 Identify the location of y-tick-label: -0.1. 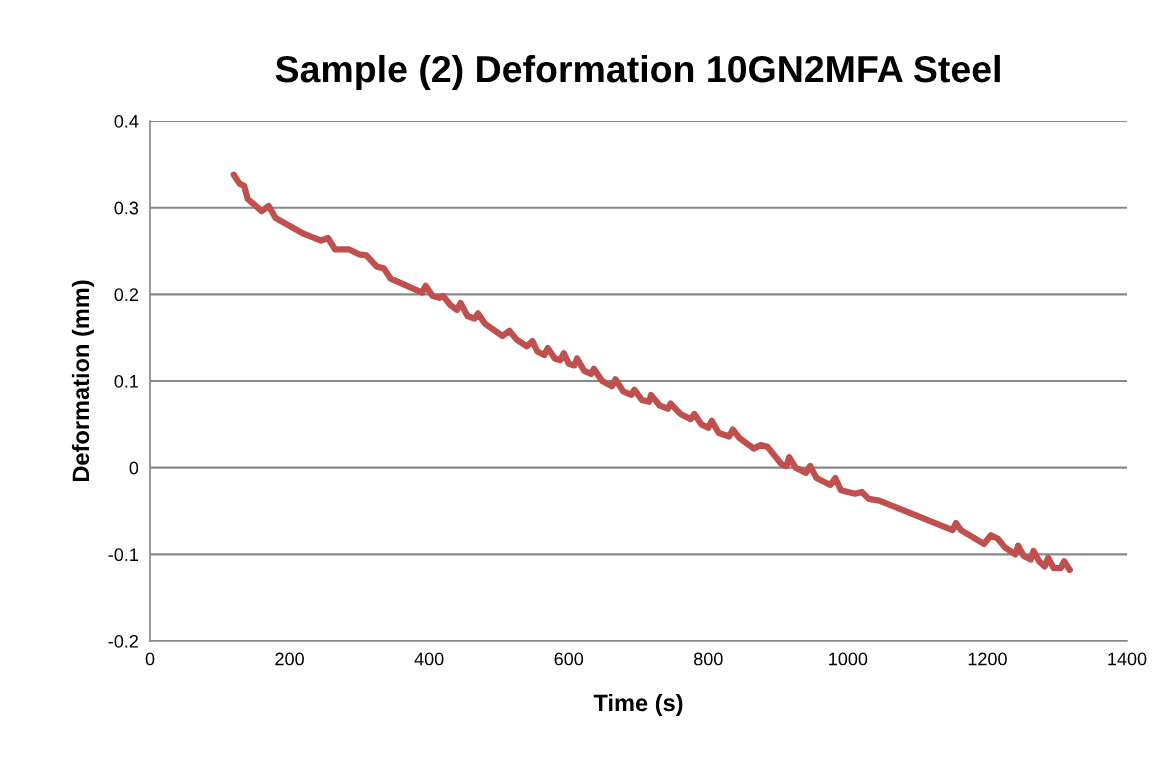
(123, 555).